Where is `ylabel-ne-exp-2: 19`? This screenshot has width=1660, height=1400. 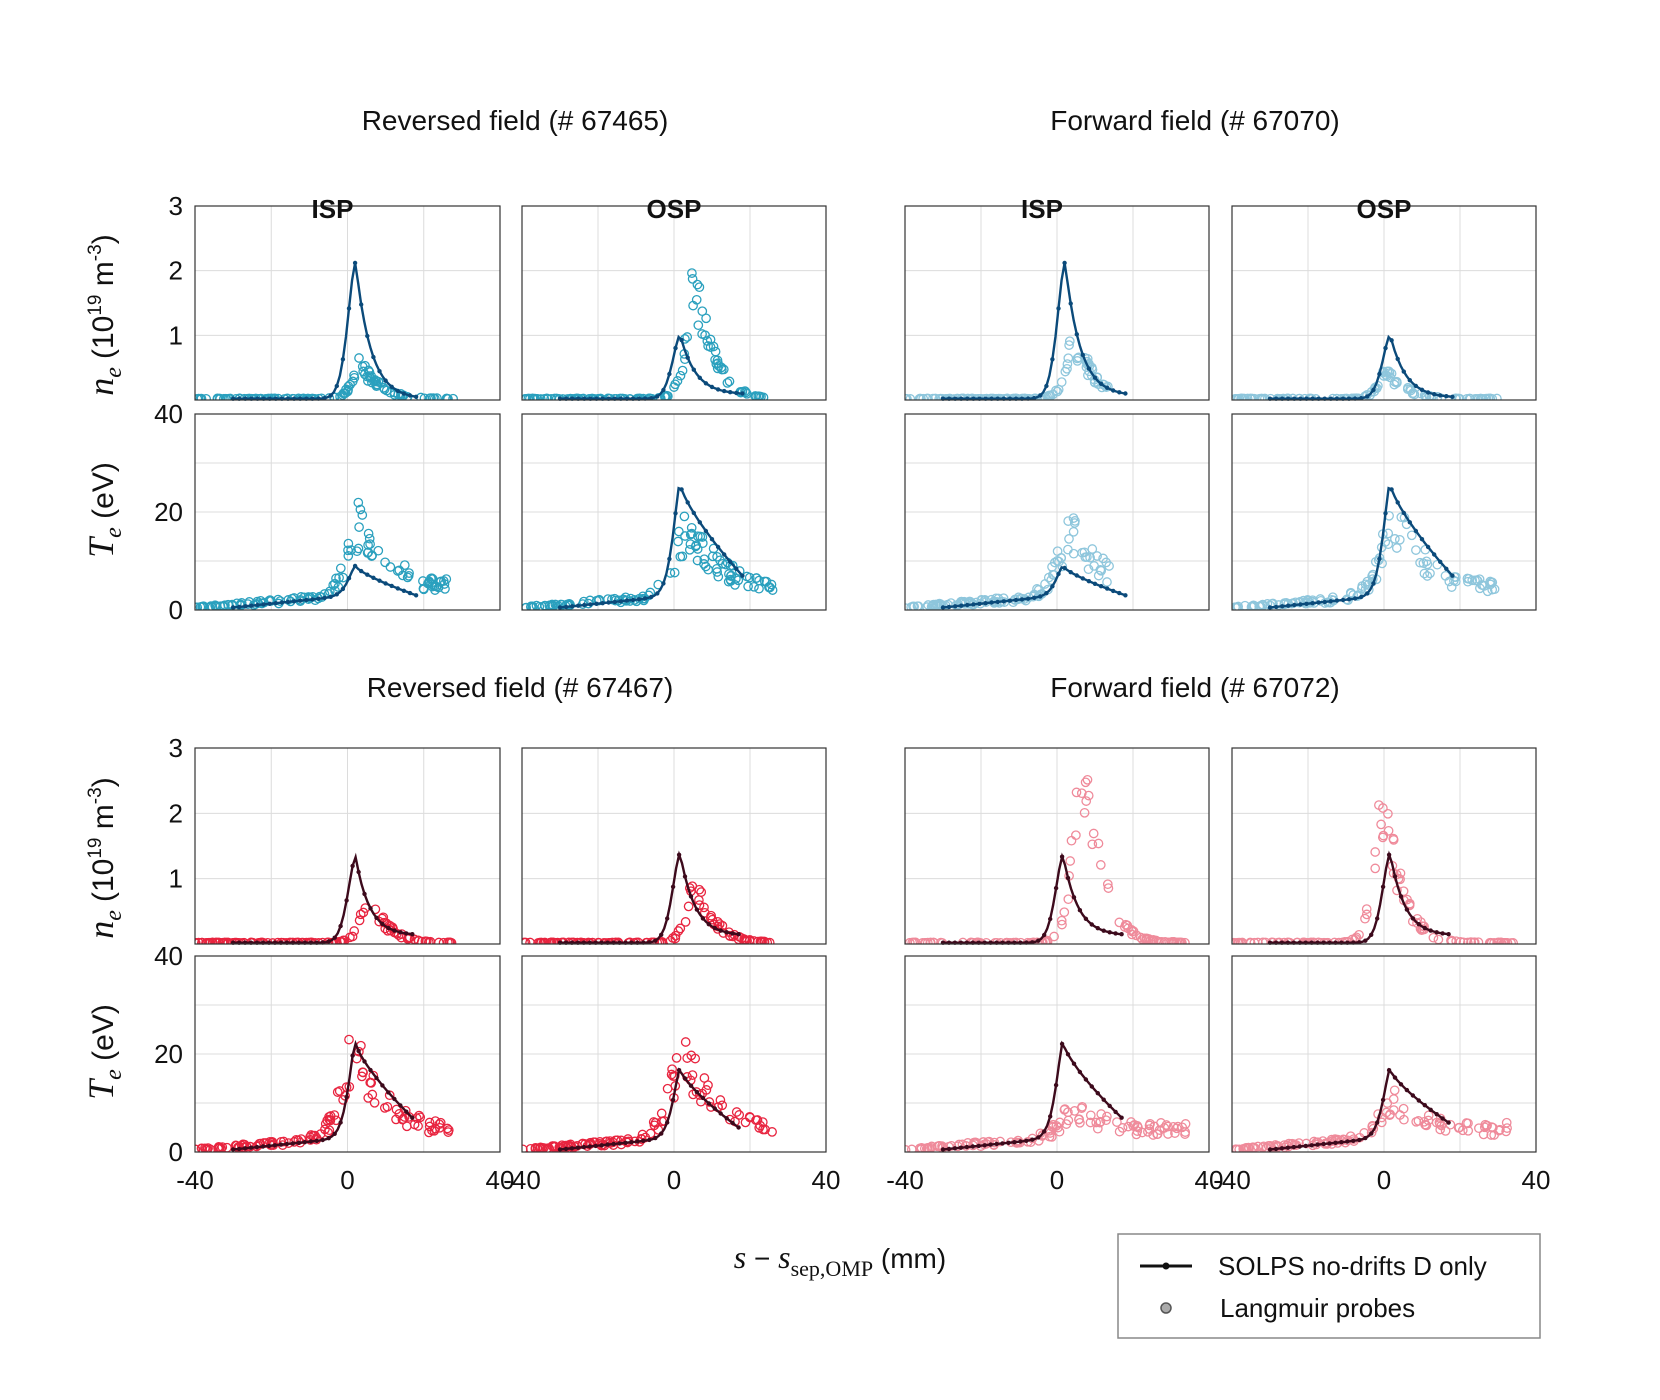
ylabel-ne-exp-2: 19 is located at coordinates (95, 848).